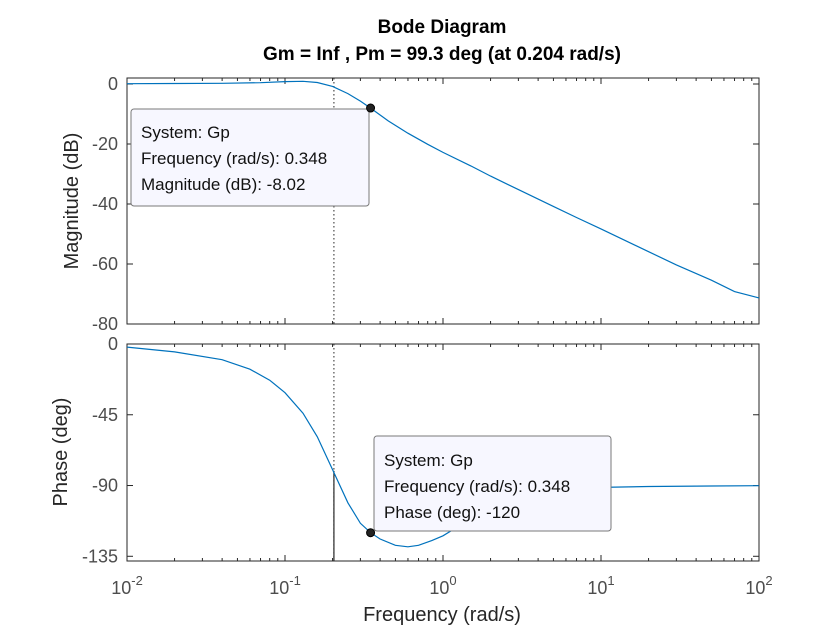 This screenshot has width=840, height=630. I want to click on phase-datatip-box, so click(492, 483).